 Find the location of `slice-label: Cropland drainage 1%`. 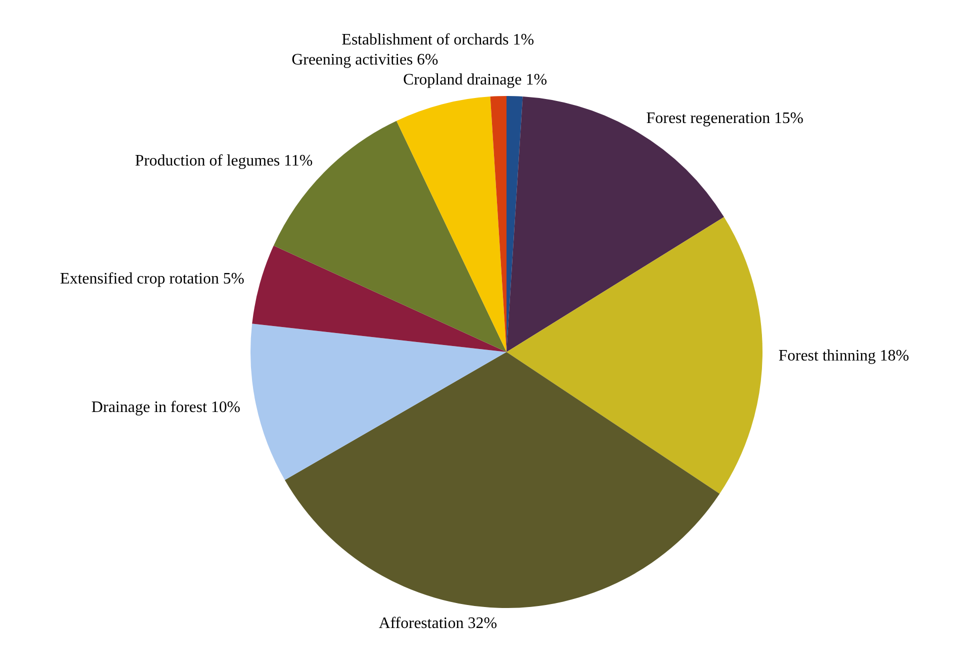

slice-label: Cropland drainage 1% is located at coordinates (475, 79).